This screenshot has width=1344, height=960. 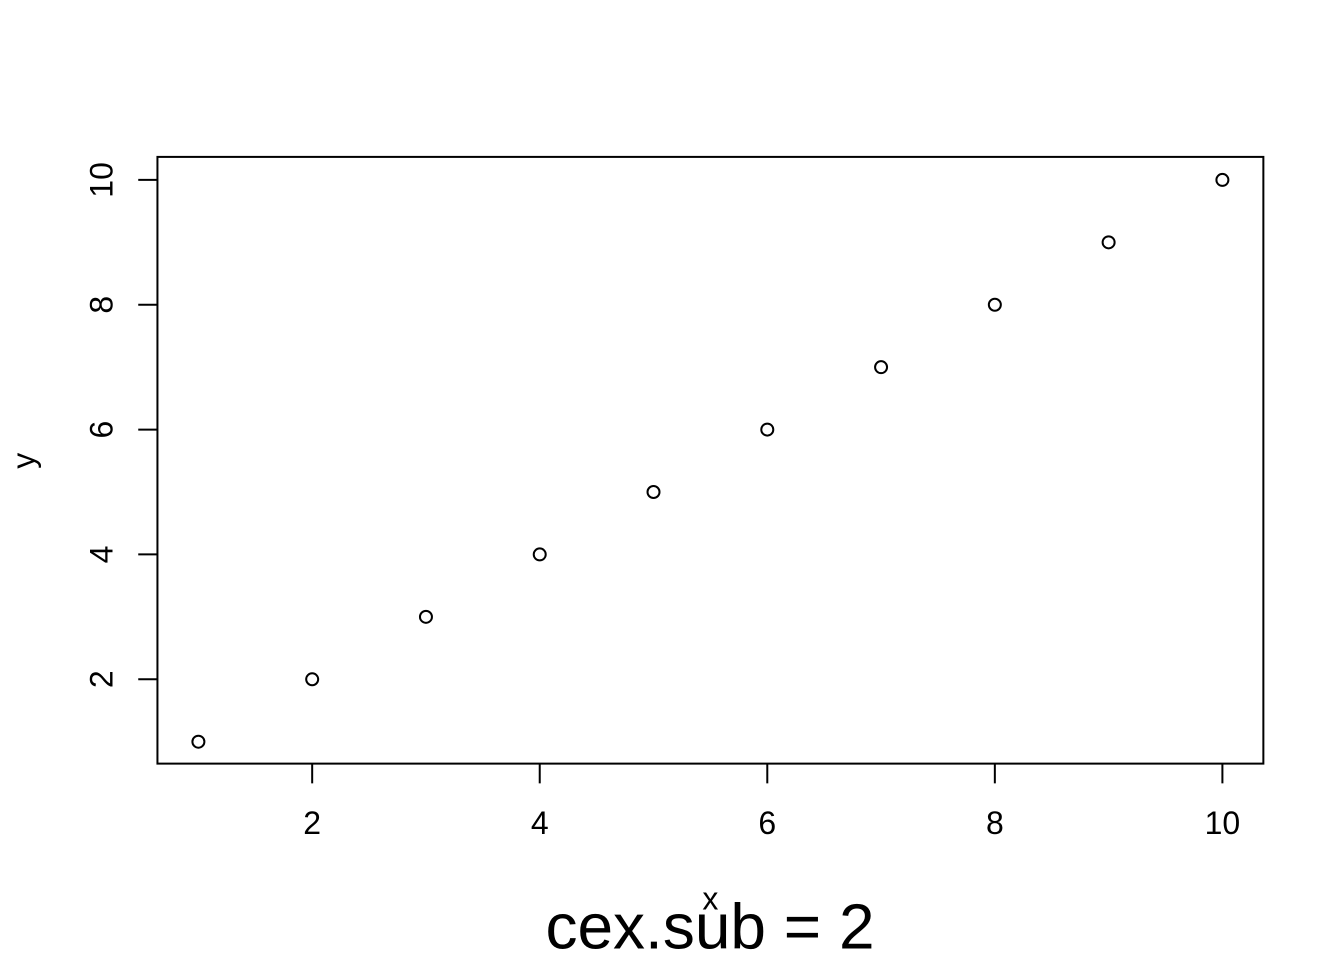 What do you see at coordinates (709, 925) in the screenshot?
I see `svg-text: cex.sub = 2` at bounding box center [709, 925].